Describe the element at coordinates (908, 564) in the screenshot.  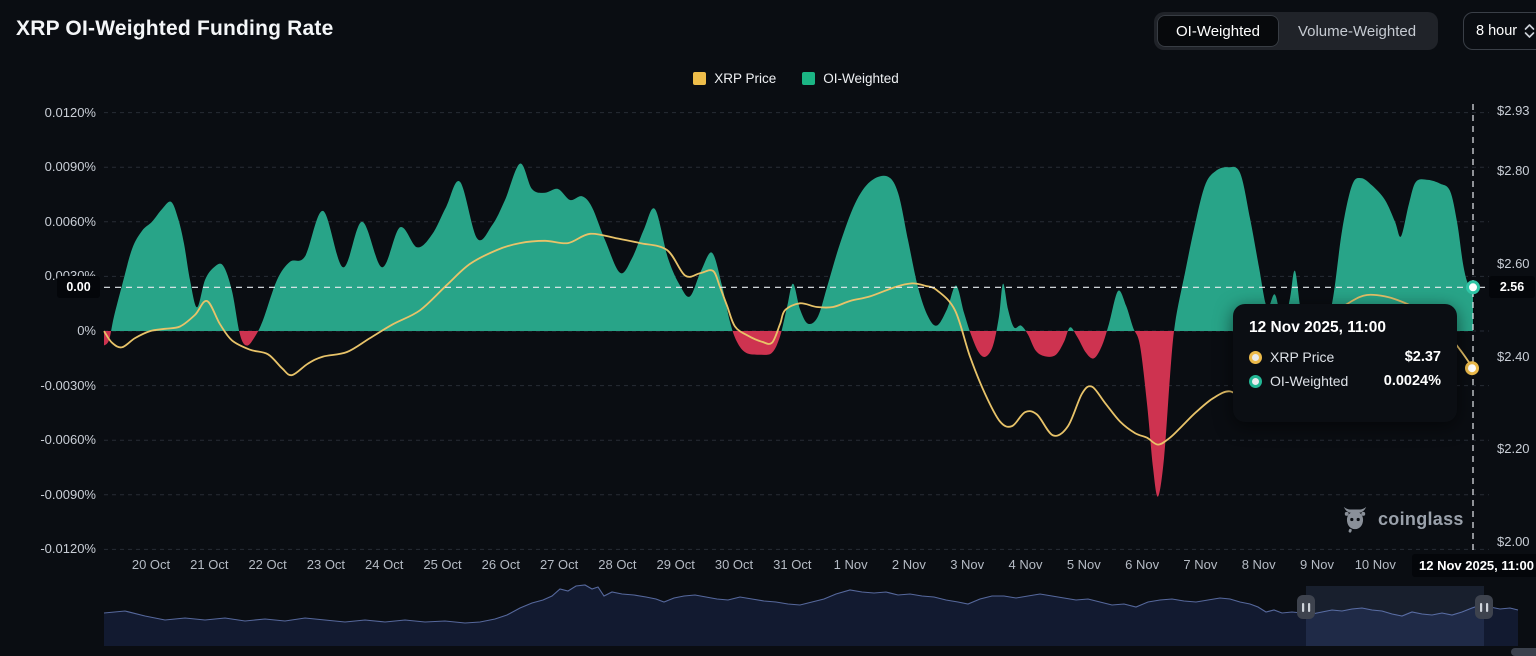
I see `x-axis-tick: 2 Nov` at that location.